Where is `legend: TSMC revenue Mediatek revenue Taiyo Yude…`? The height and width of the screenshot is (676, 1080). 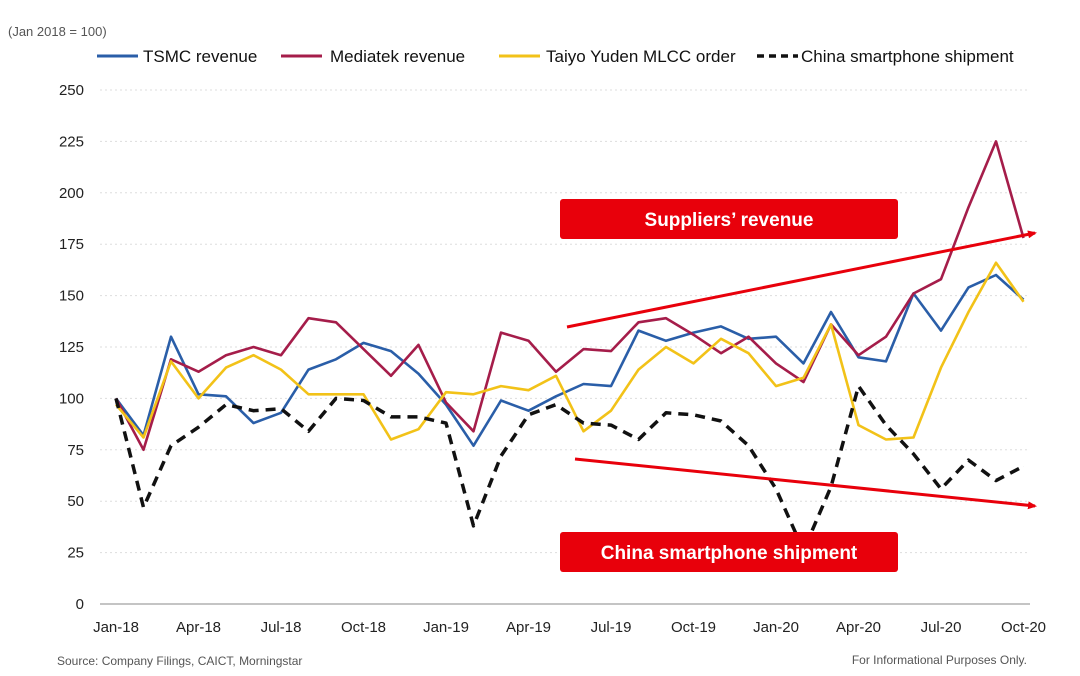
legend: TSMC revenue Mediatek revenue Taiyo Yude… is located at coordinates (555, 56).